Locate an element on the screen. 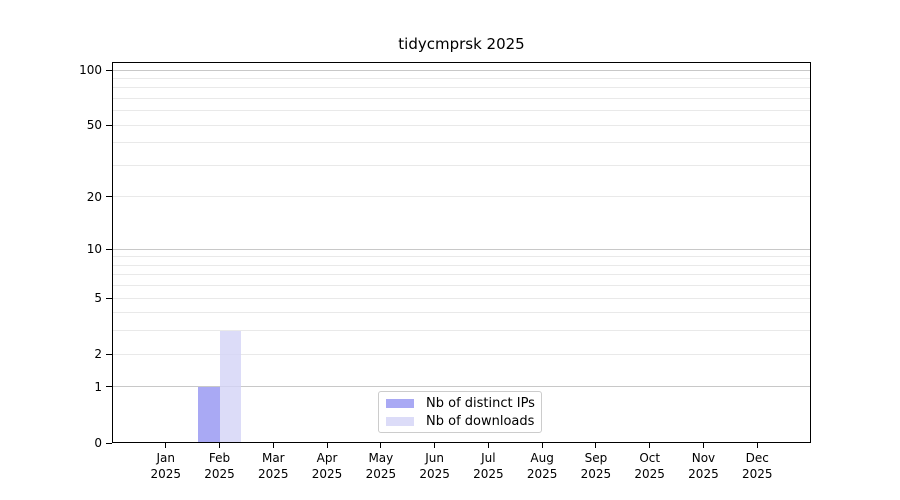  x-tick-label: Apr 2025 is located at coordinates (327, 466).